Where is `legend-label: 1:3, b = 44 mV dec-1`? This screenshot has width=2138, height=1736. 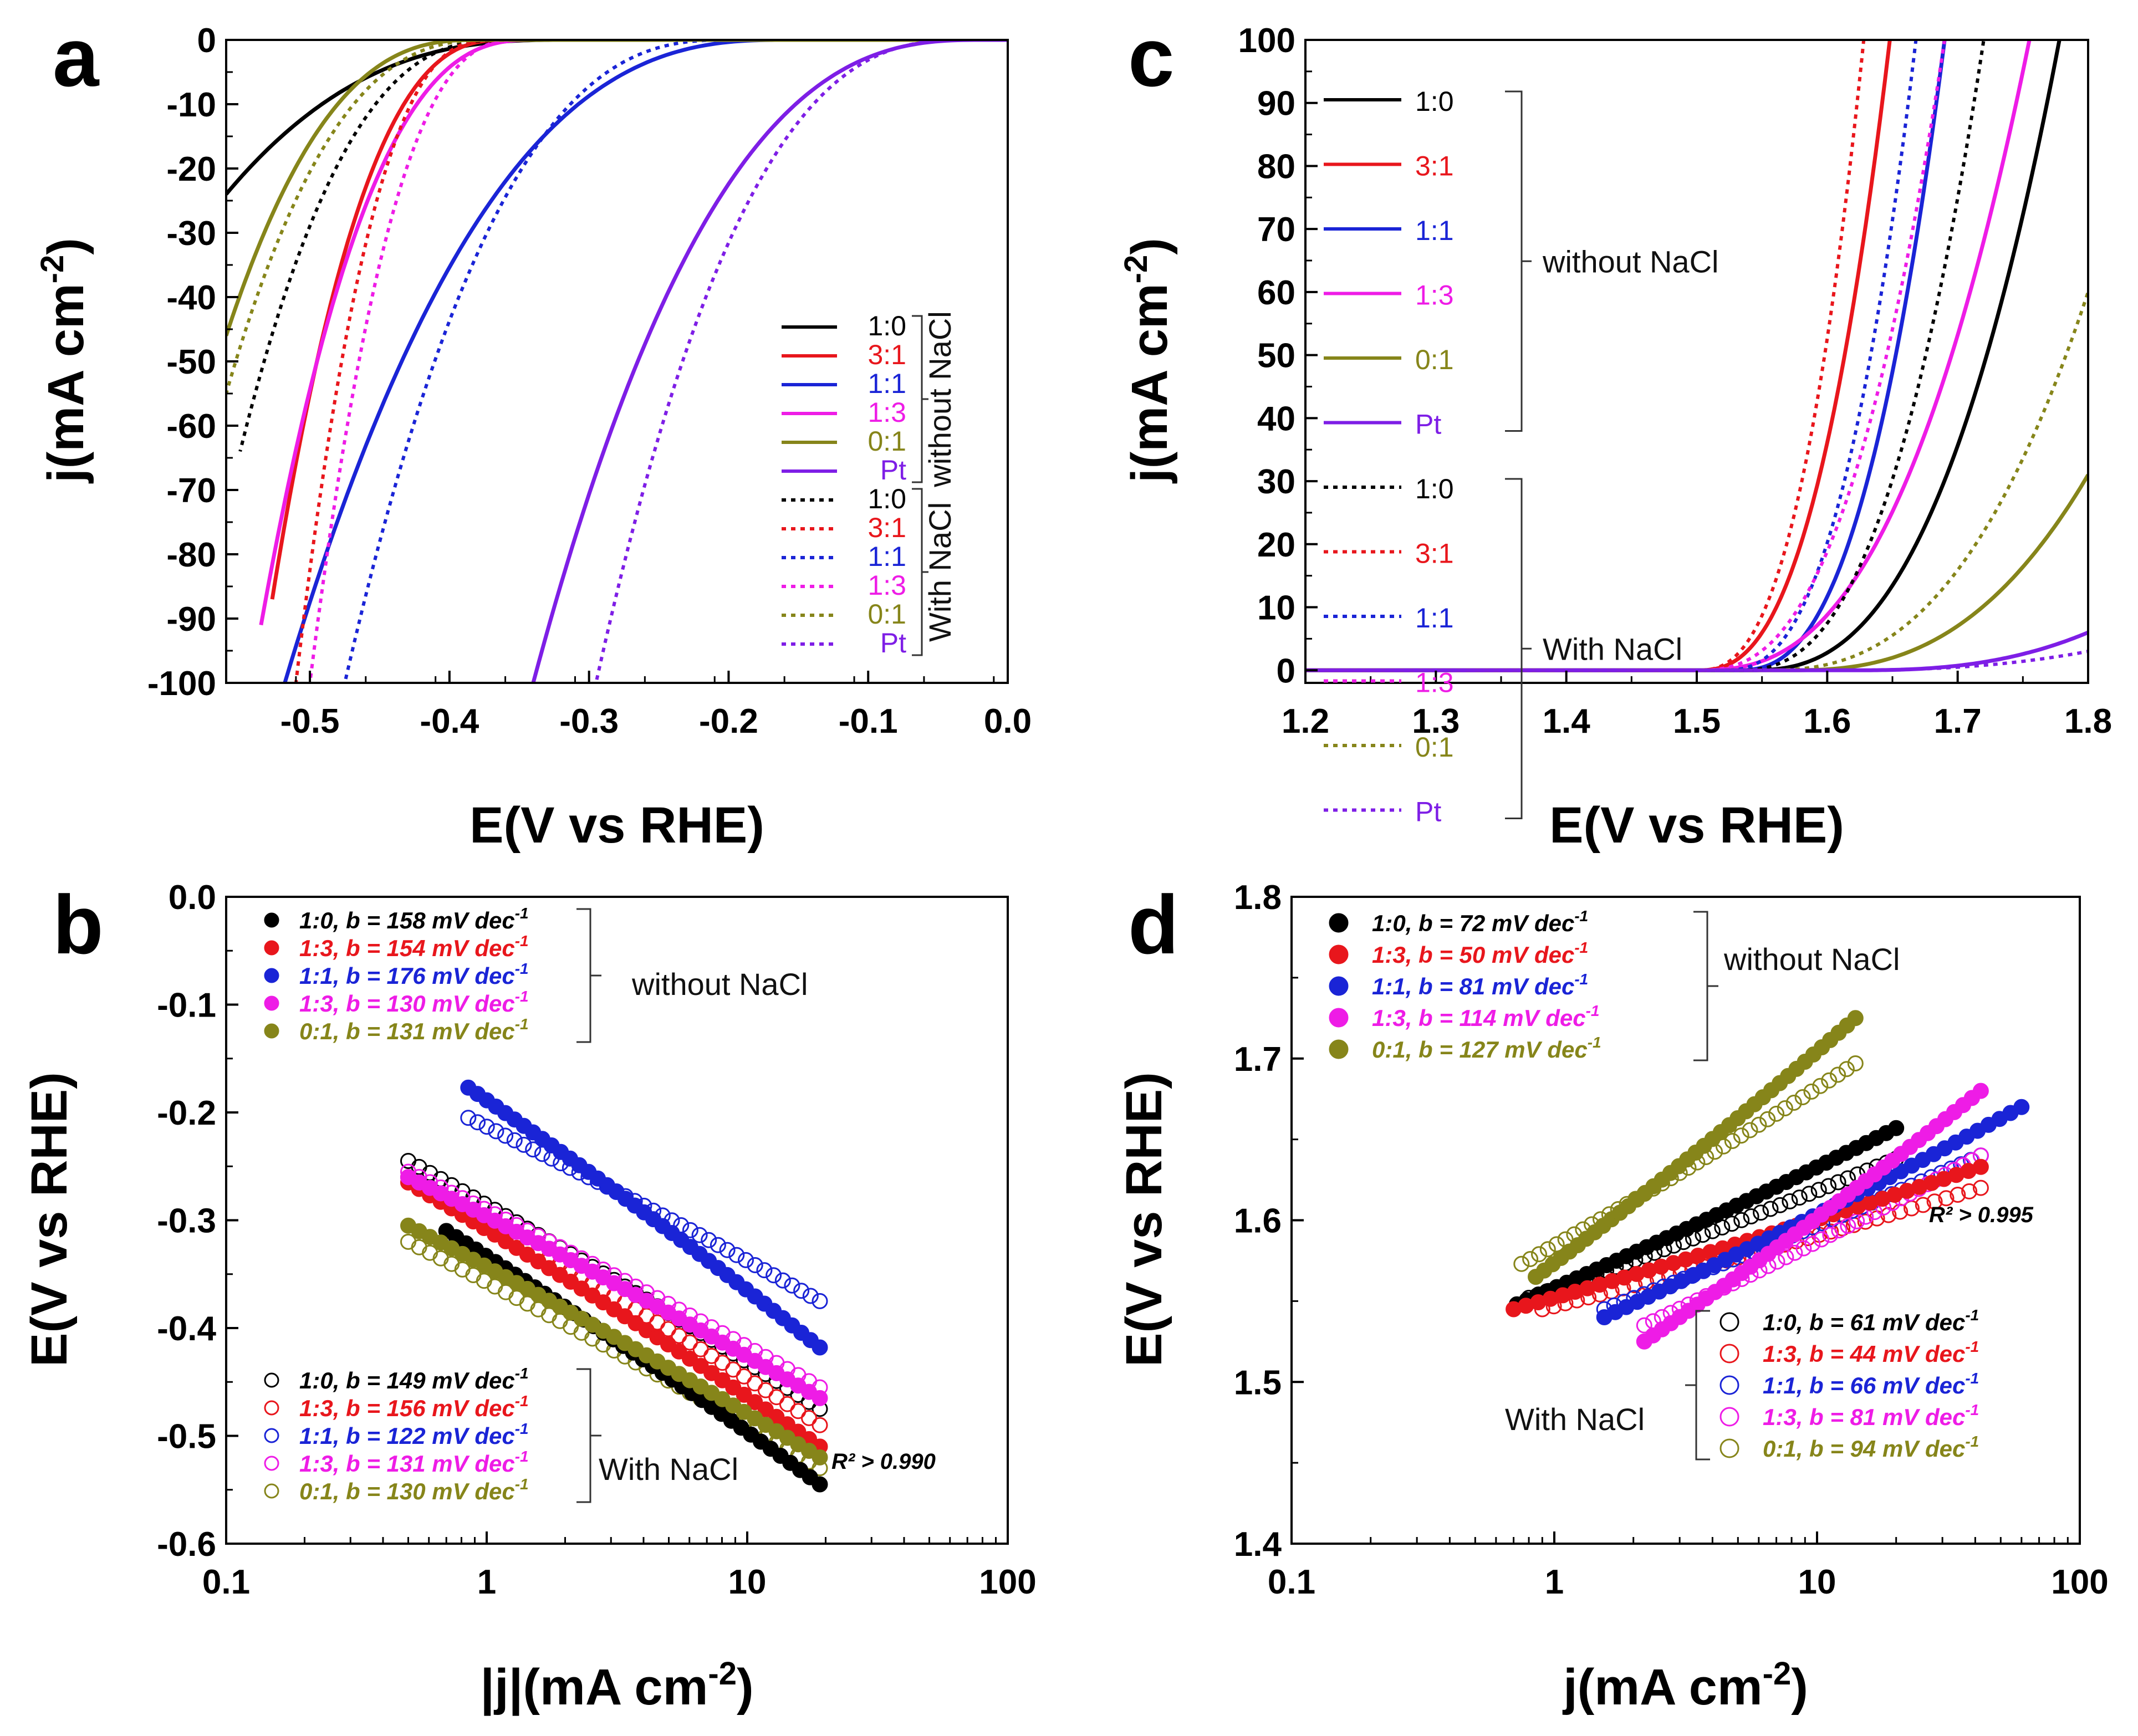 legend-label: 1:3, b = 44 mV dec-1 is located at coordinates (1871, 1352).